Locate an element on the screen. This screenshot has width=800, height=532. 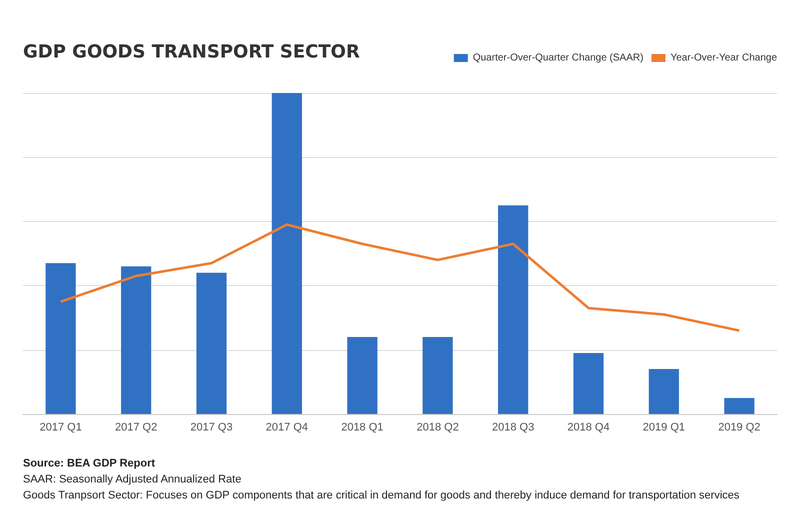
x-tick-label: 2019 Q2 is located at coordinates (739, 428).